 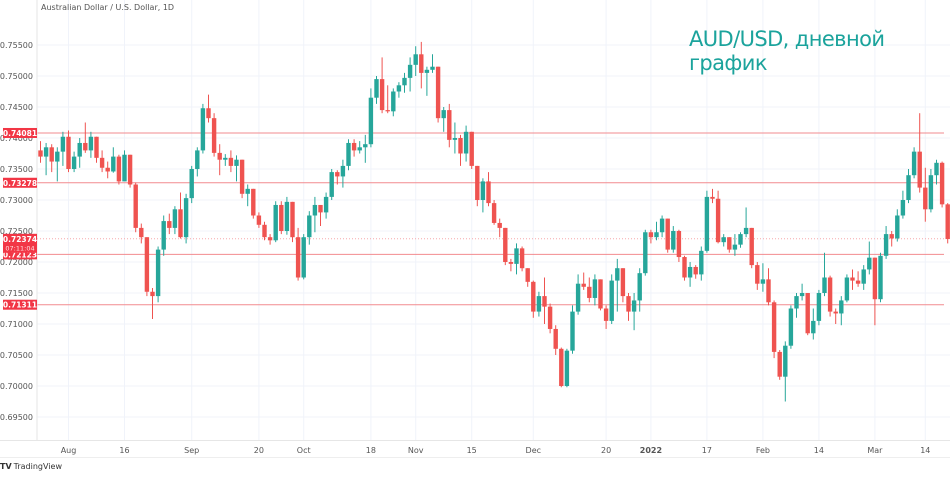 What do you see at coordinates (533, 450) in the screenshot?
I see `time-tick-label: Dec` at bounding box center [533, 450].